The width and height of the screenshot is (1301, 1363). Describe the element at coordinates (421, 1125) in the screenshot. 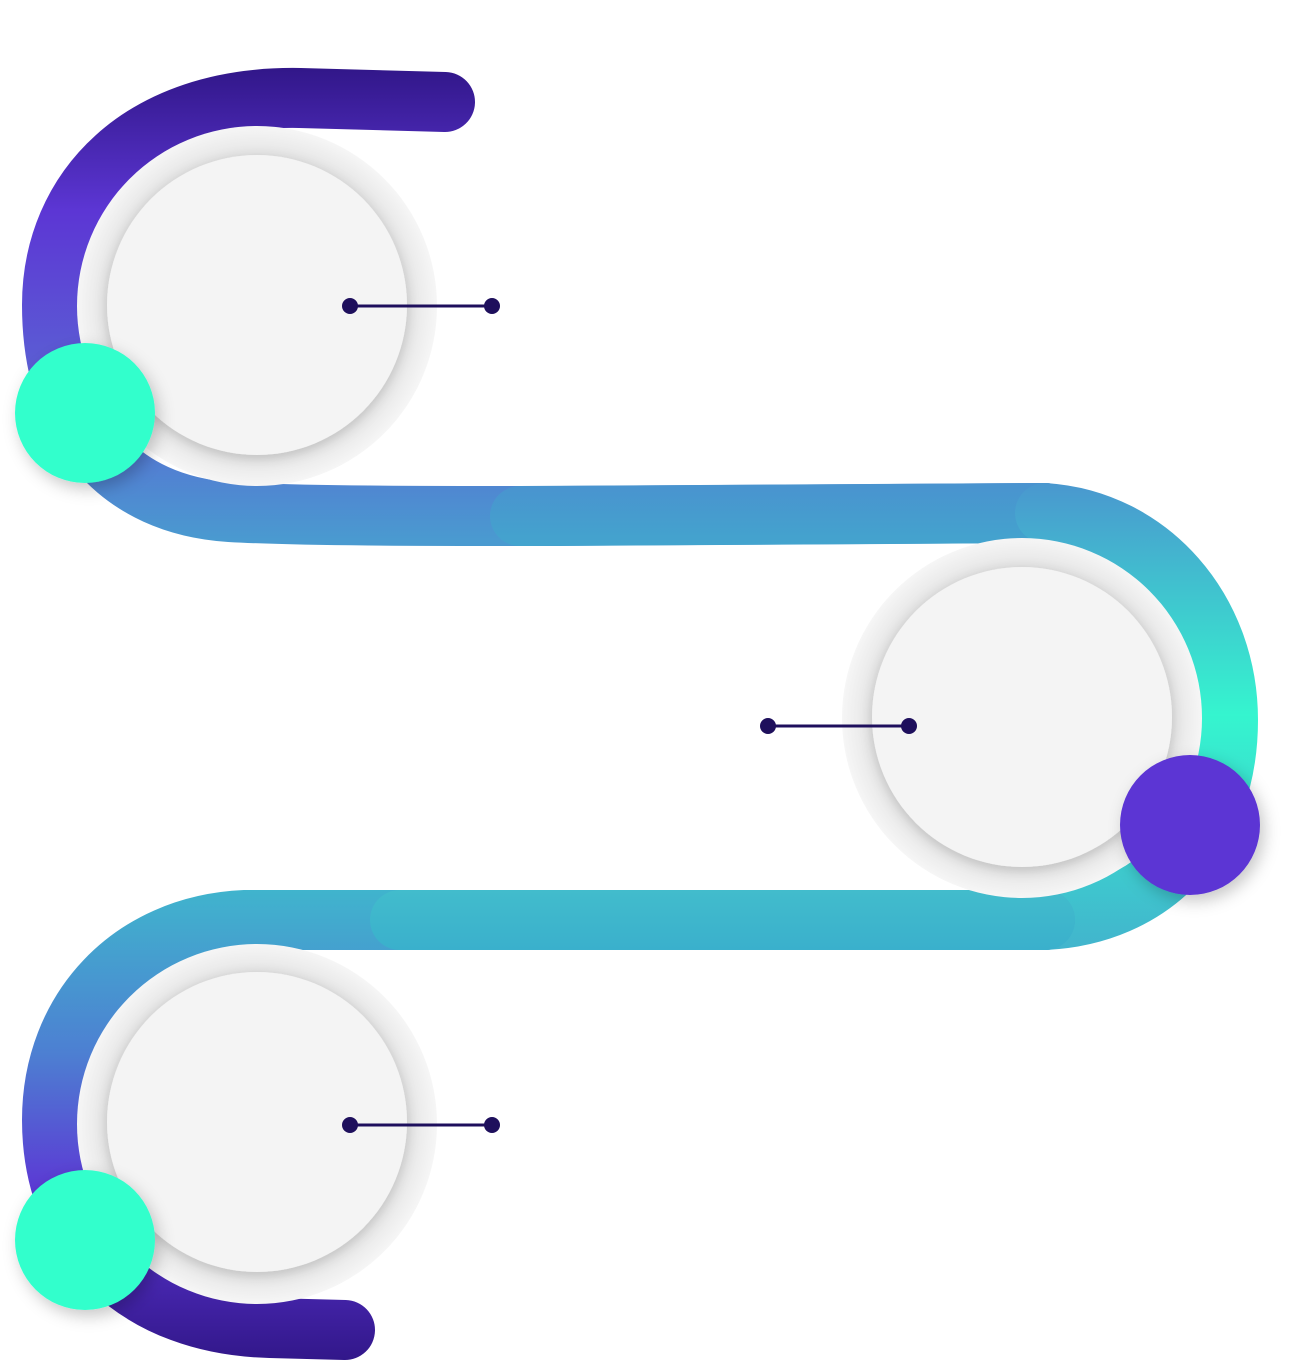

I see `step-3-connector` at that location.